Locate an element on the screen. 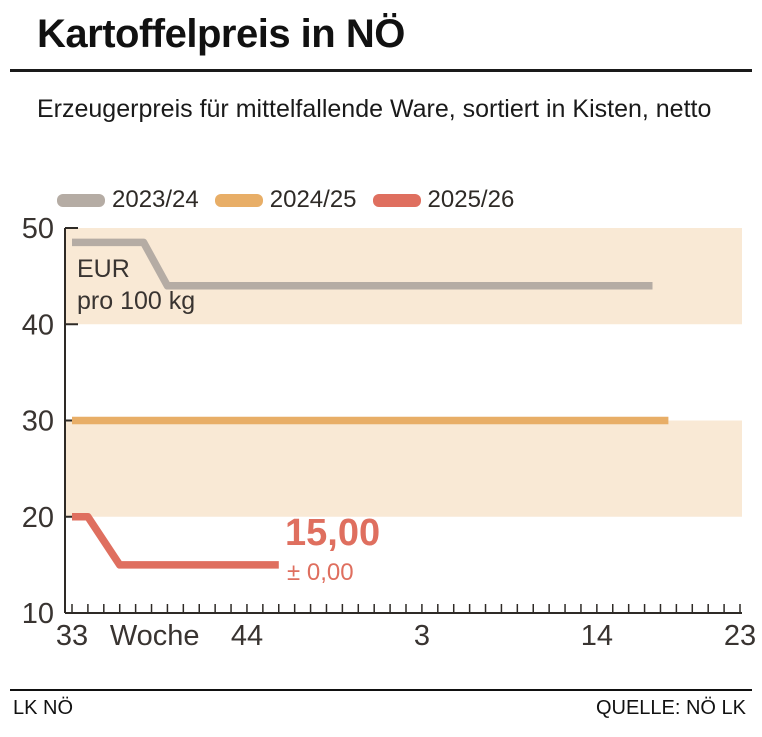  x-tick-label-33: 33 is located at coordinates (72, 636).